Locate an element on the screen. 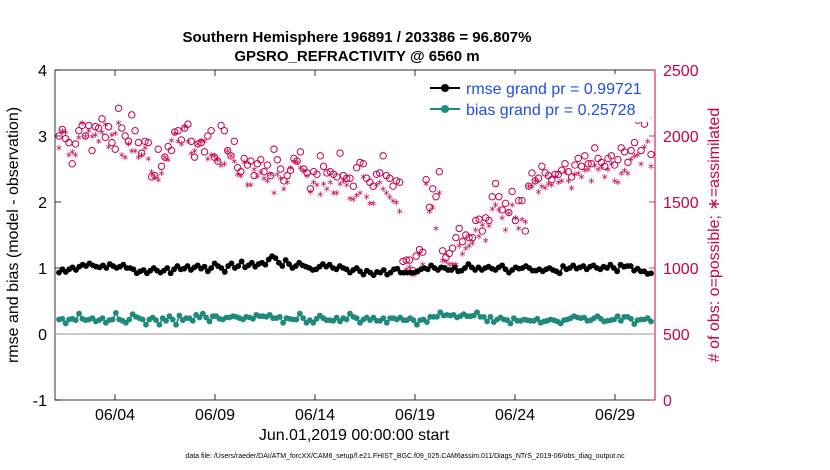 Image resolution: width=830 pixels, height=470 pixels. legend-rmse-marker is located at coordinates (445, 88).